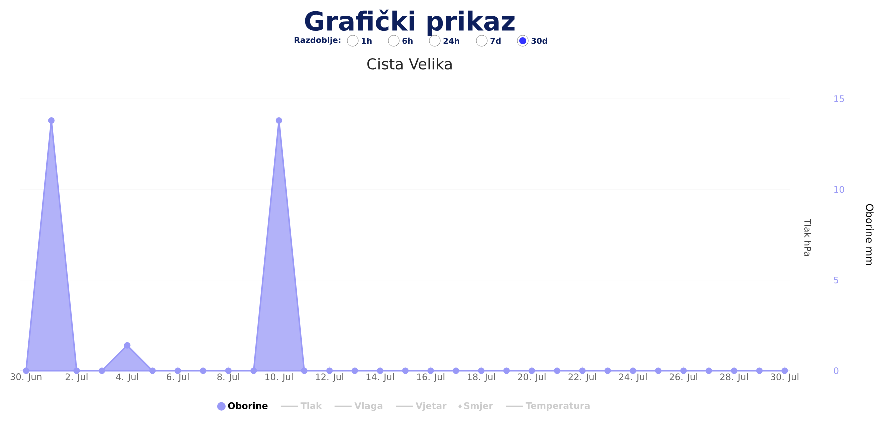  What do you see at coordinates (77, 378) in the screenshot?
I see `x-tick-label: 2. Jul` at bounding box center [77, 378].